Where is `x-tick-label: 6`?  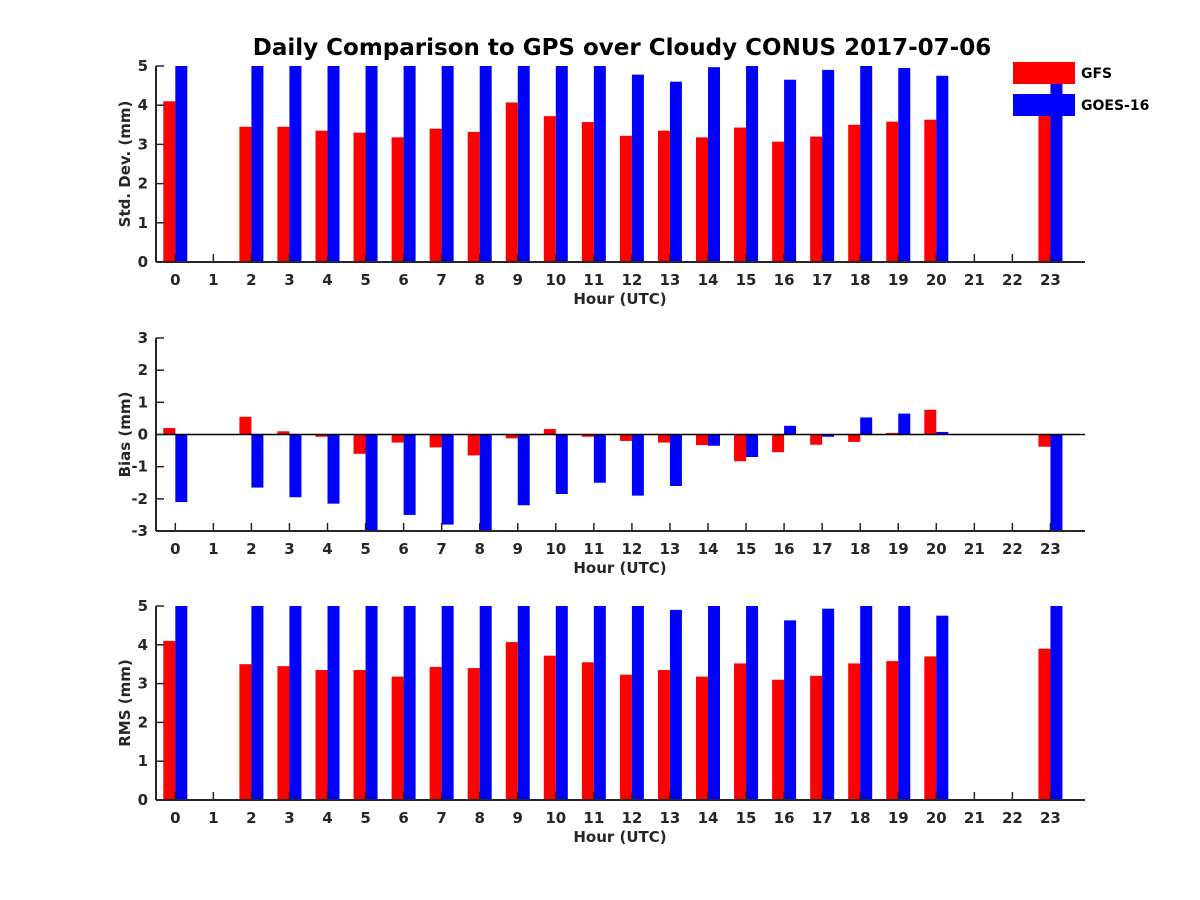
x-tick-label: 6 is located at coordinates (403, 280).